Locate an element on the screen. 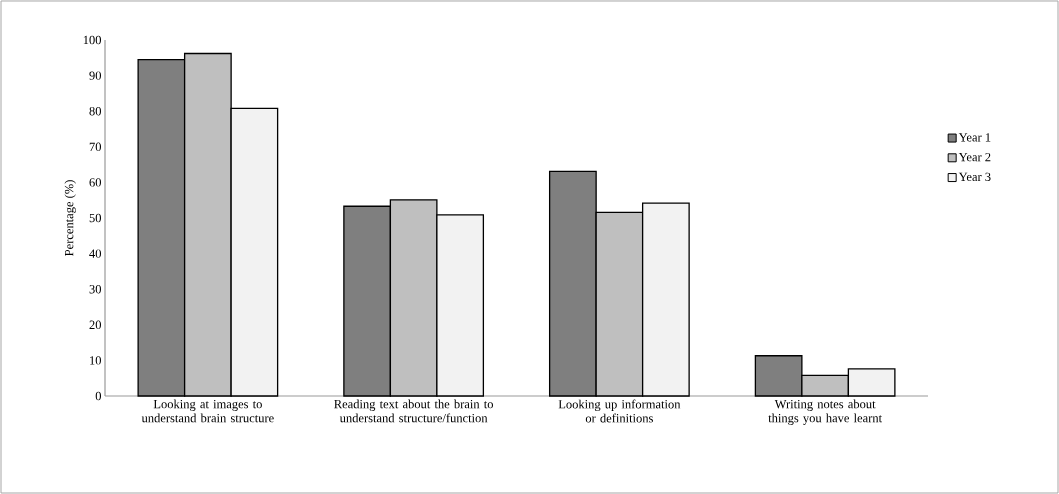 The image size is (1059, 494). legend-label: Year 2 is located at coordinates (974, 157).